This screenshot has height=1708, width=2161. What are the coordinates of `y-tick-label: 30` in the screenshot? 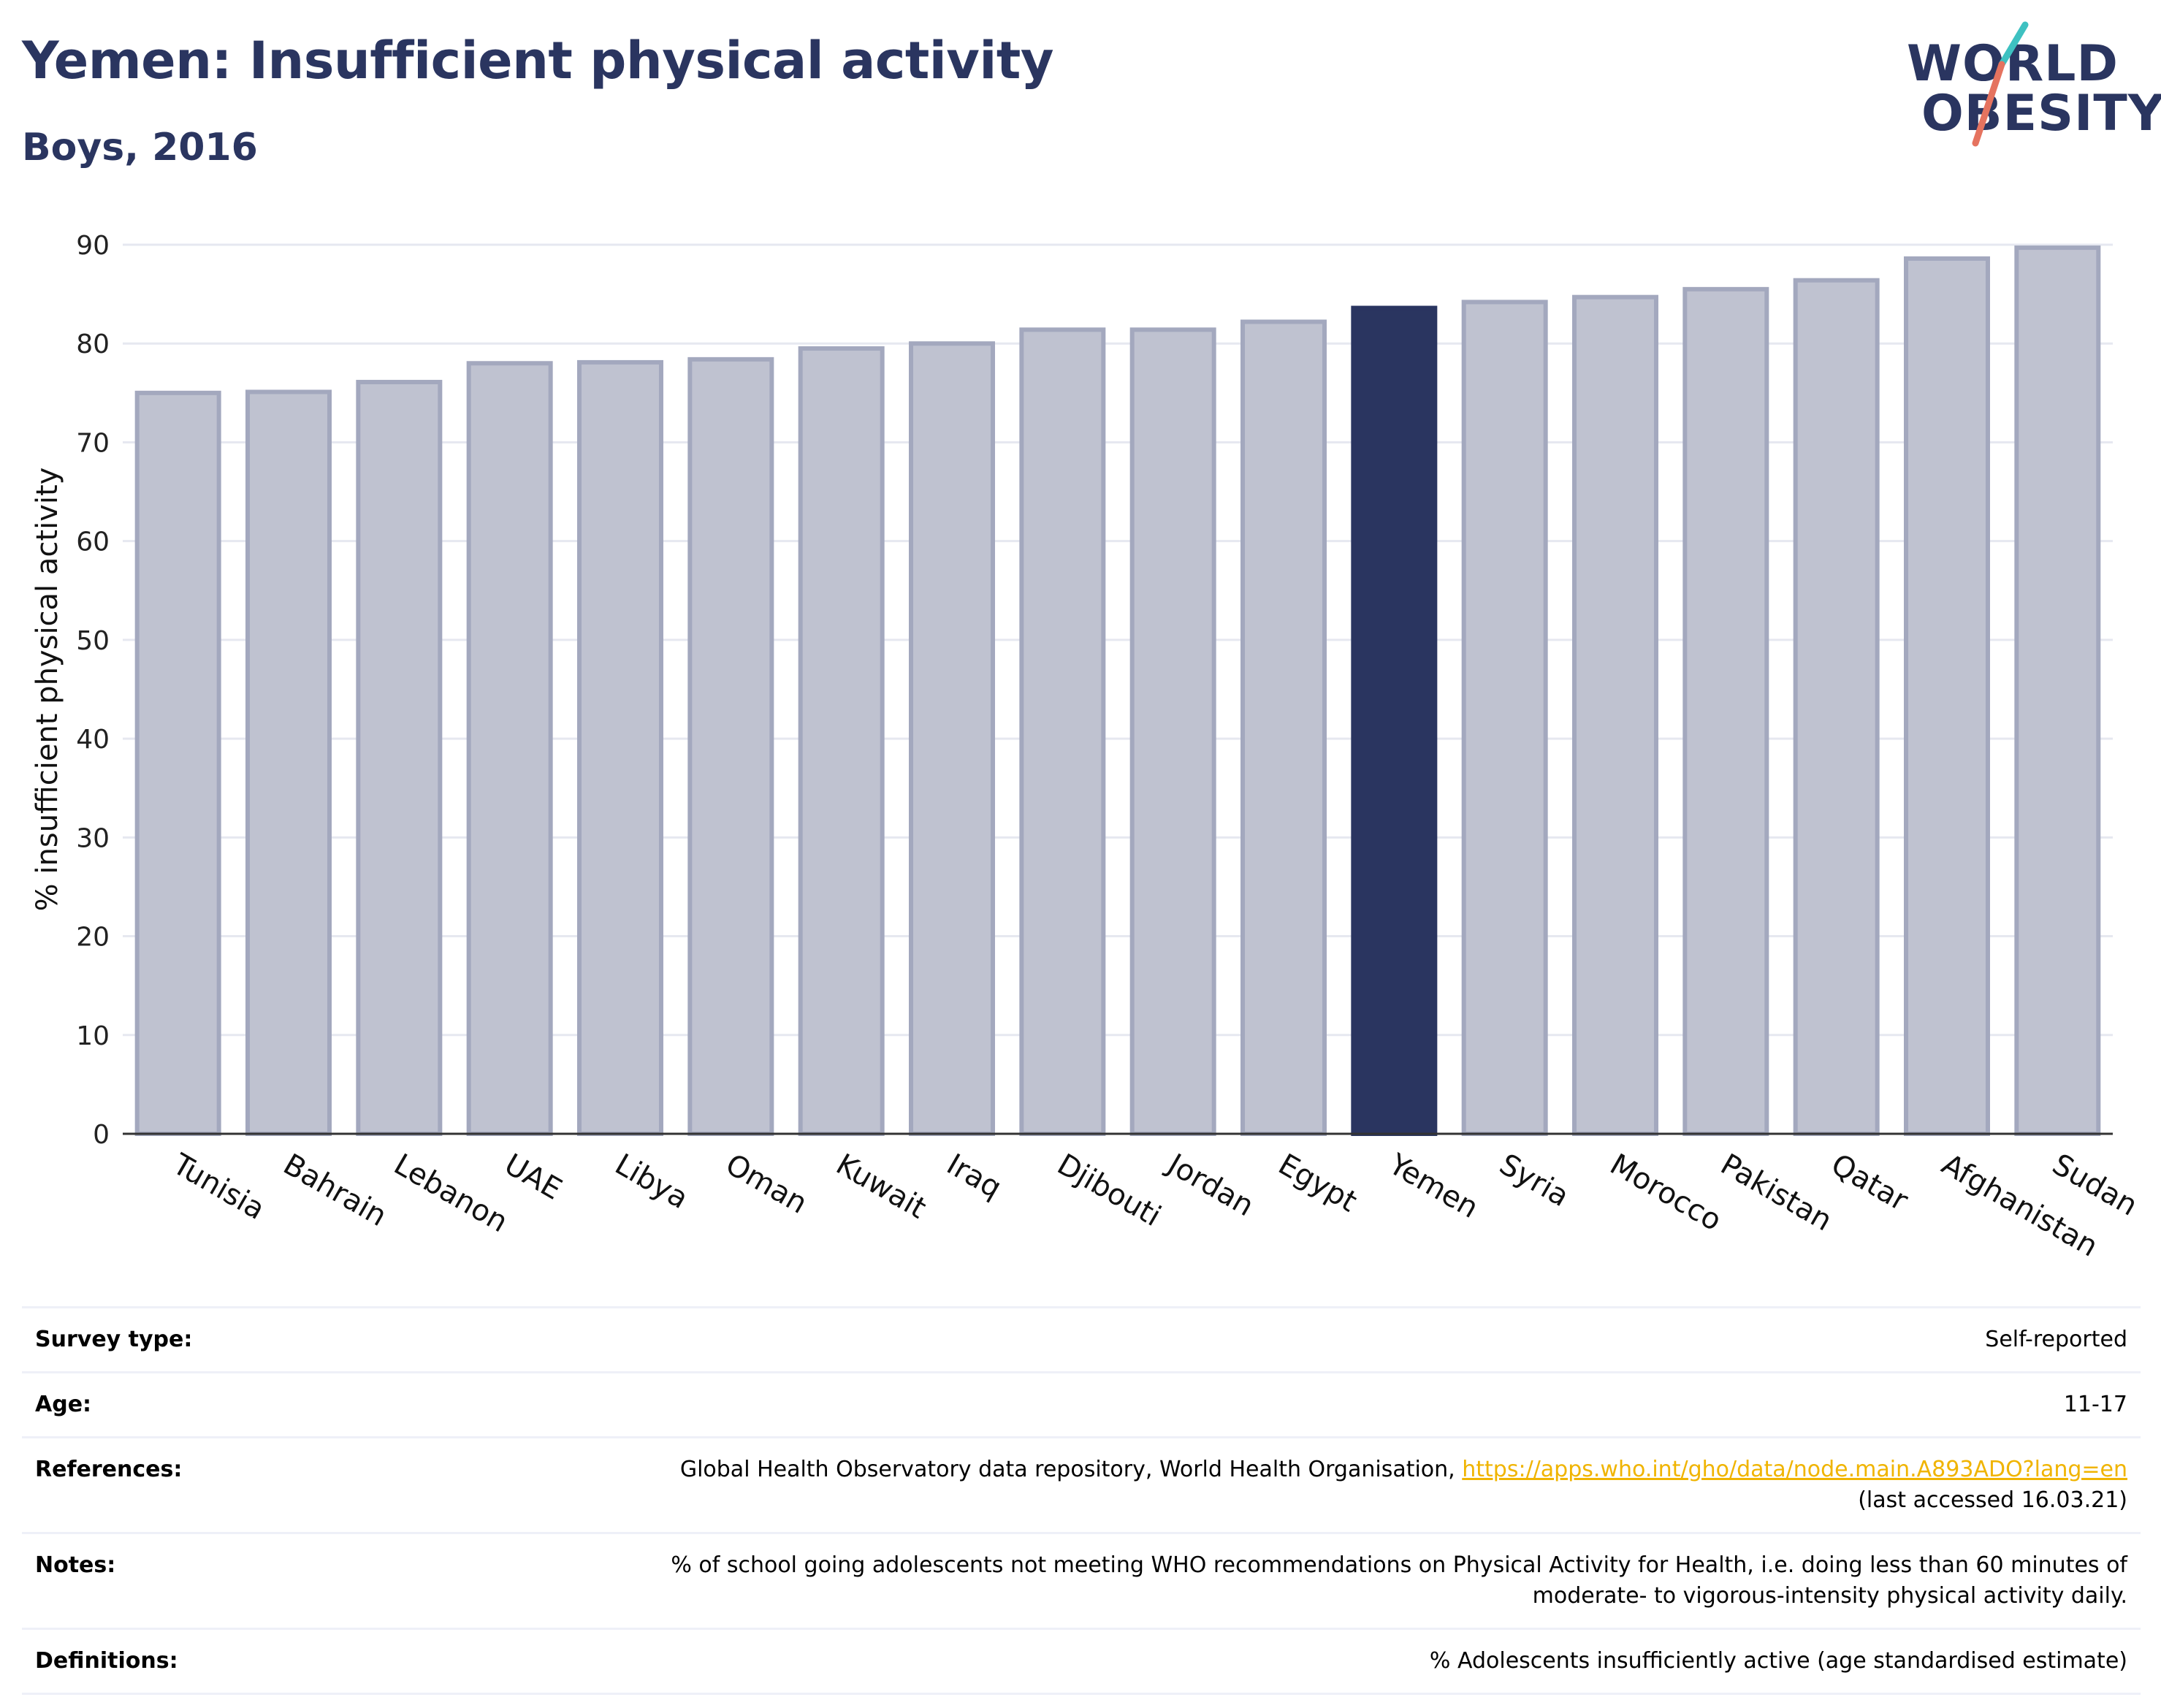 It's located at (93, 838).